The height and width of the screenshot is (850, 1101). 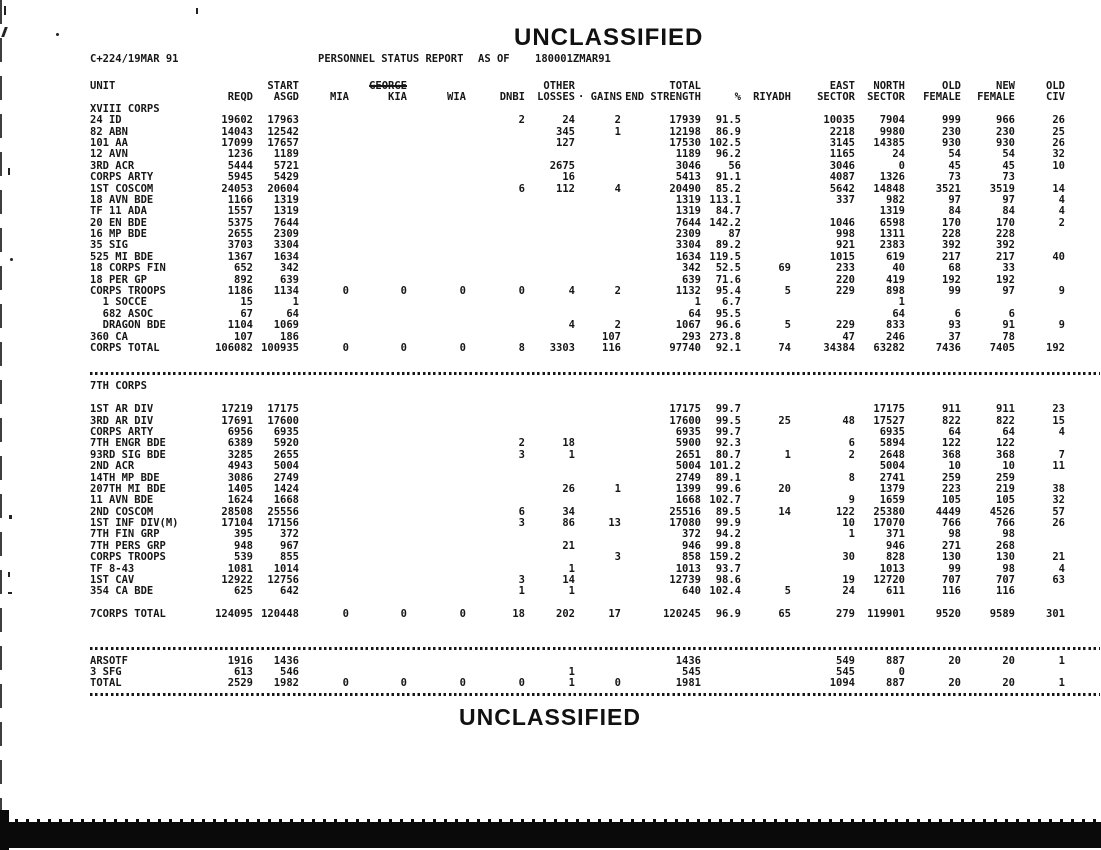 I want to click on value-cell: 101.2, so click(x=725, y=466).